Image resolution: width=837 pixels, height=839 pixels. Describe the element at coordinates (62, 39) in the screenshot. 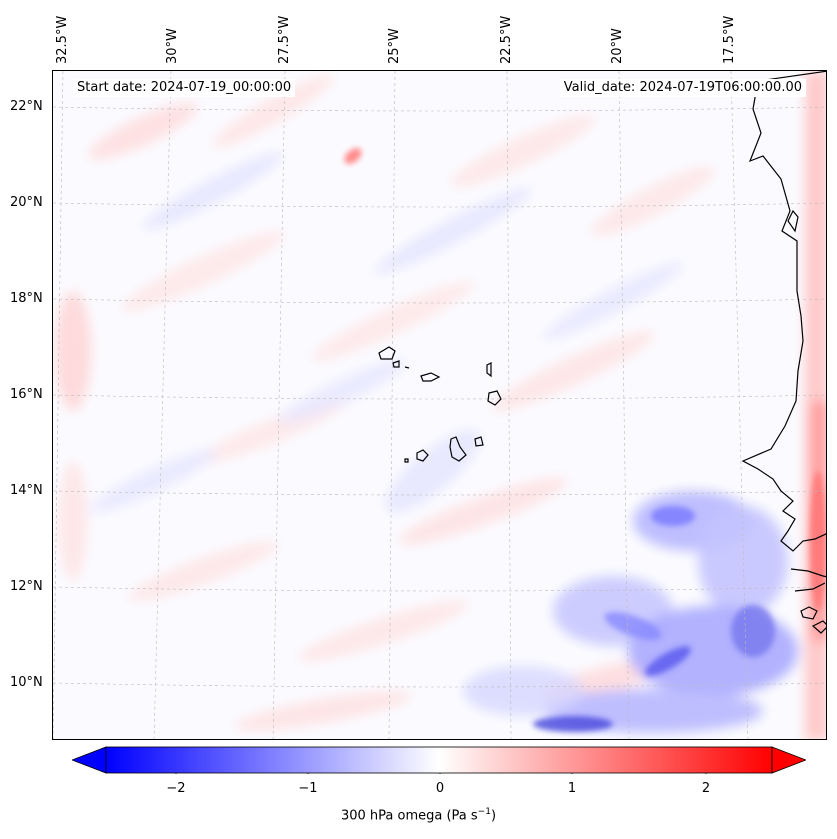

I see `lon-label: 32.5°W` at that location.